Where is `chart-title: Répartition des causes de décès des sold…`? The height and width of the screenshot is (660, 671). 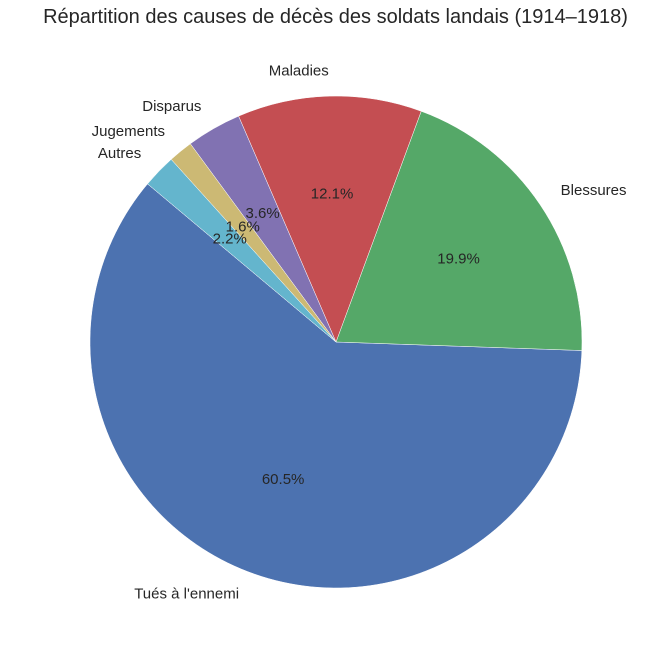 chart-title: Répartition des causes de décès des sold… is located at coordinates (335, 17).